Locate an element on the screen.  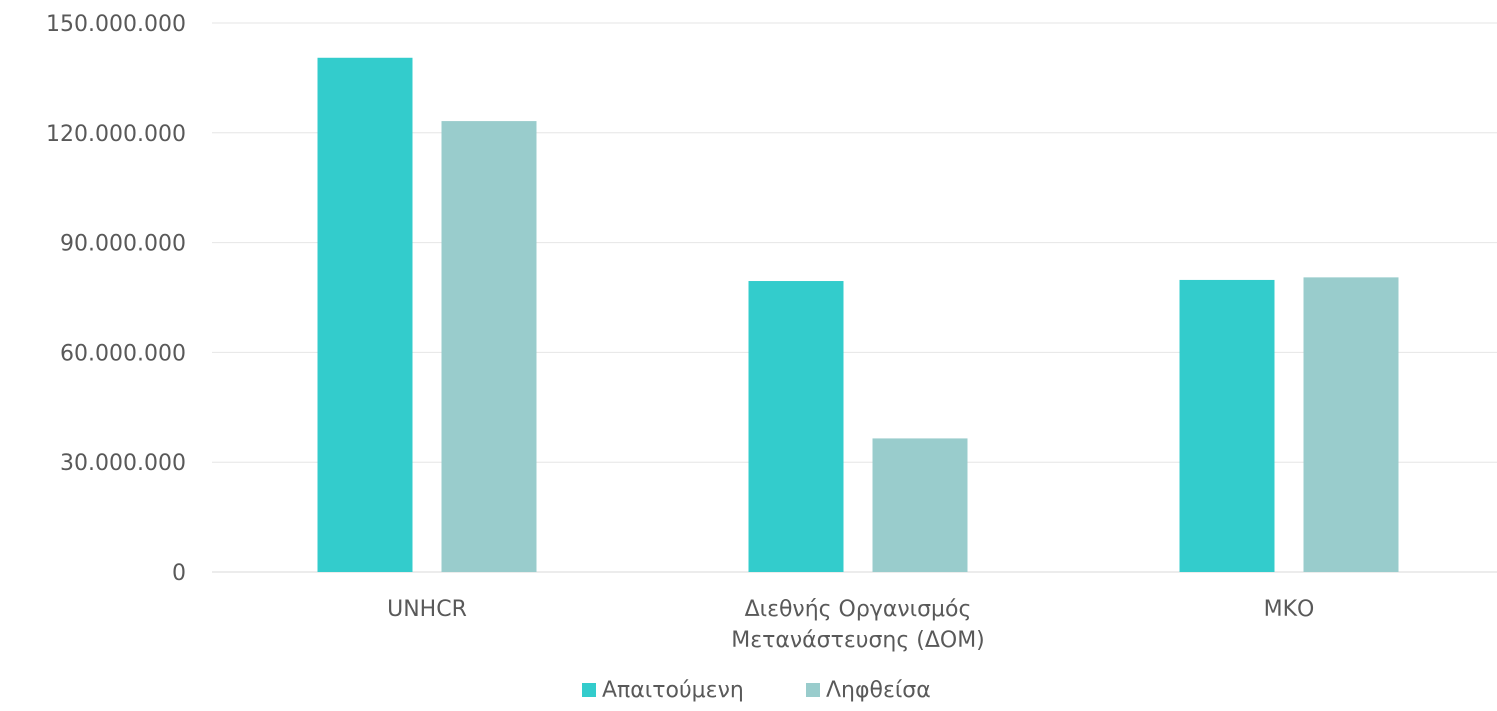
legend: Απαιτούμενη Ληφθείσα is located at coordinates (756, 690).